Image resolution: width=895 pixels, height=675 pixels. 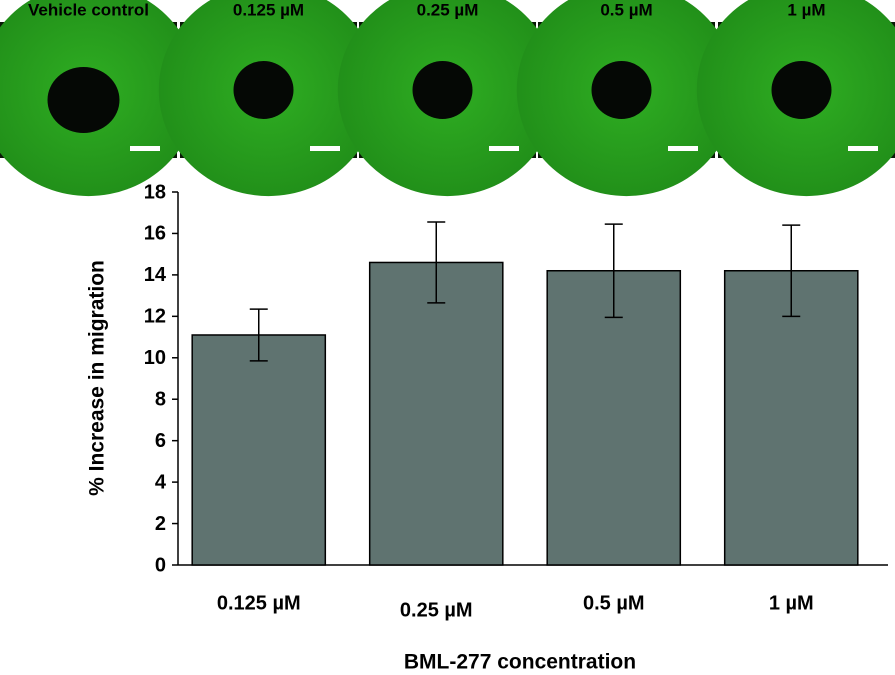 What do you see at coordinates (806, 9) in the screenshot?
I see `panel-label: 1 µM` at bounding box center [806, 9].